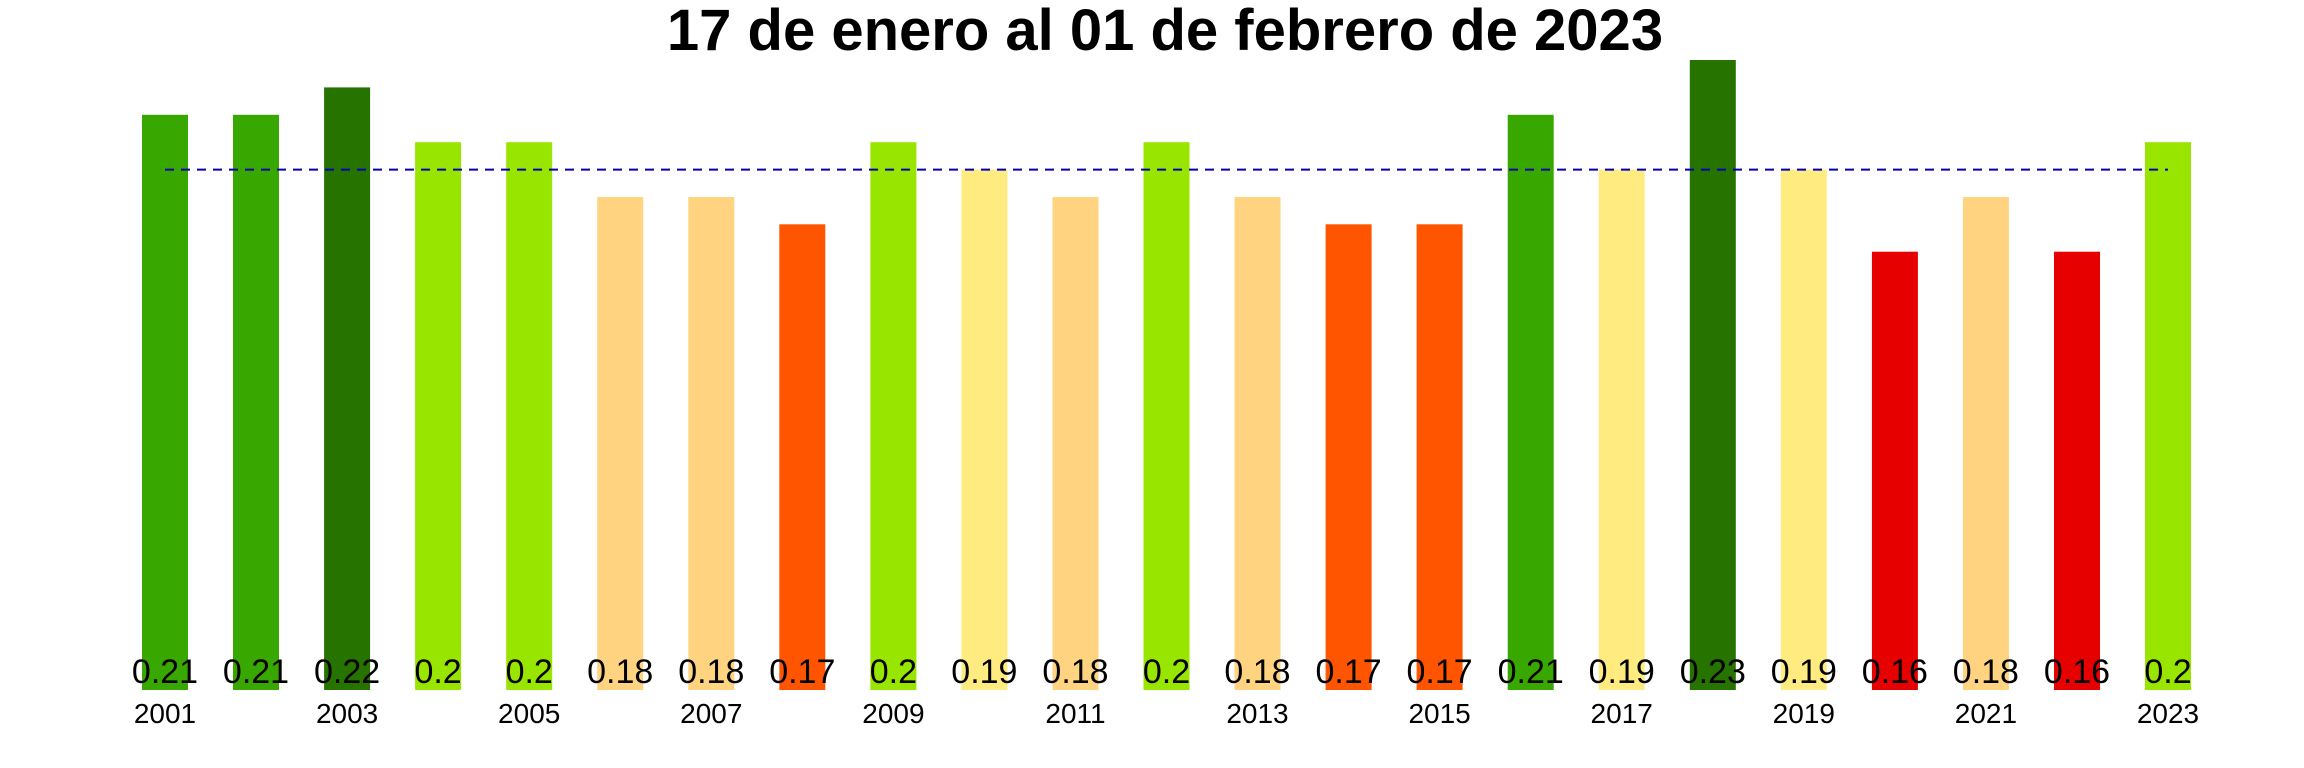  What do you see at coordinates (256, 672) in the screenshot?
I see `value-label-2002: 0.21` at bounding box center [256, 672].